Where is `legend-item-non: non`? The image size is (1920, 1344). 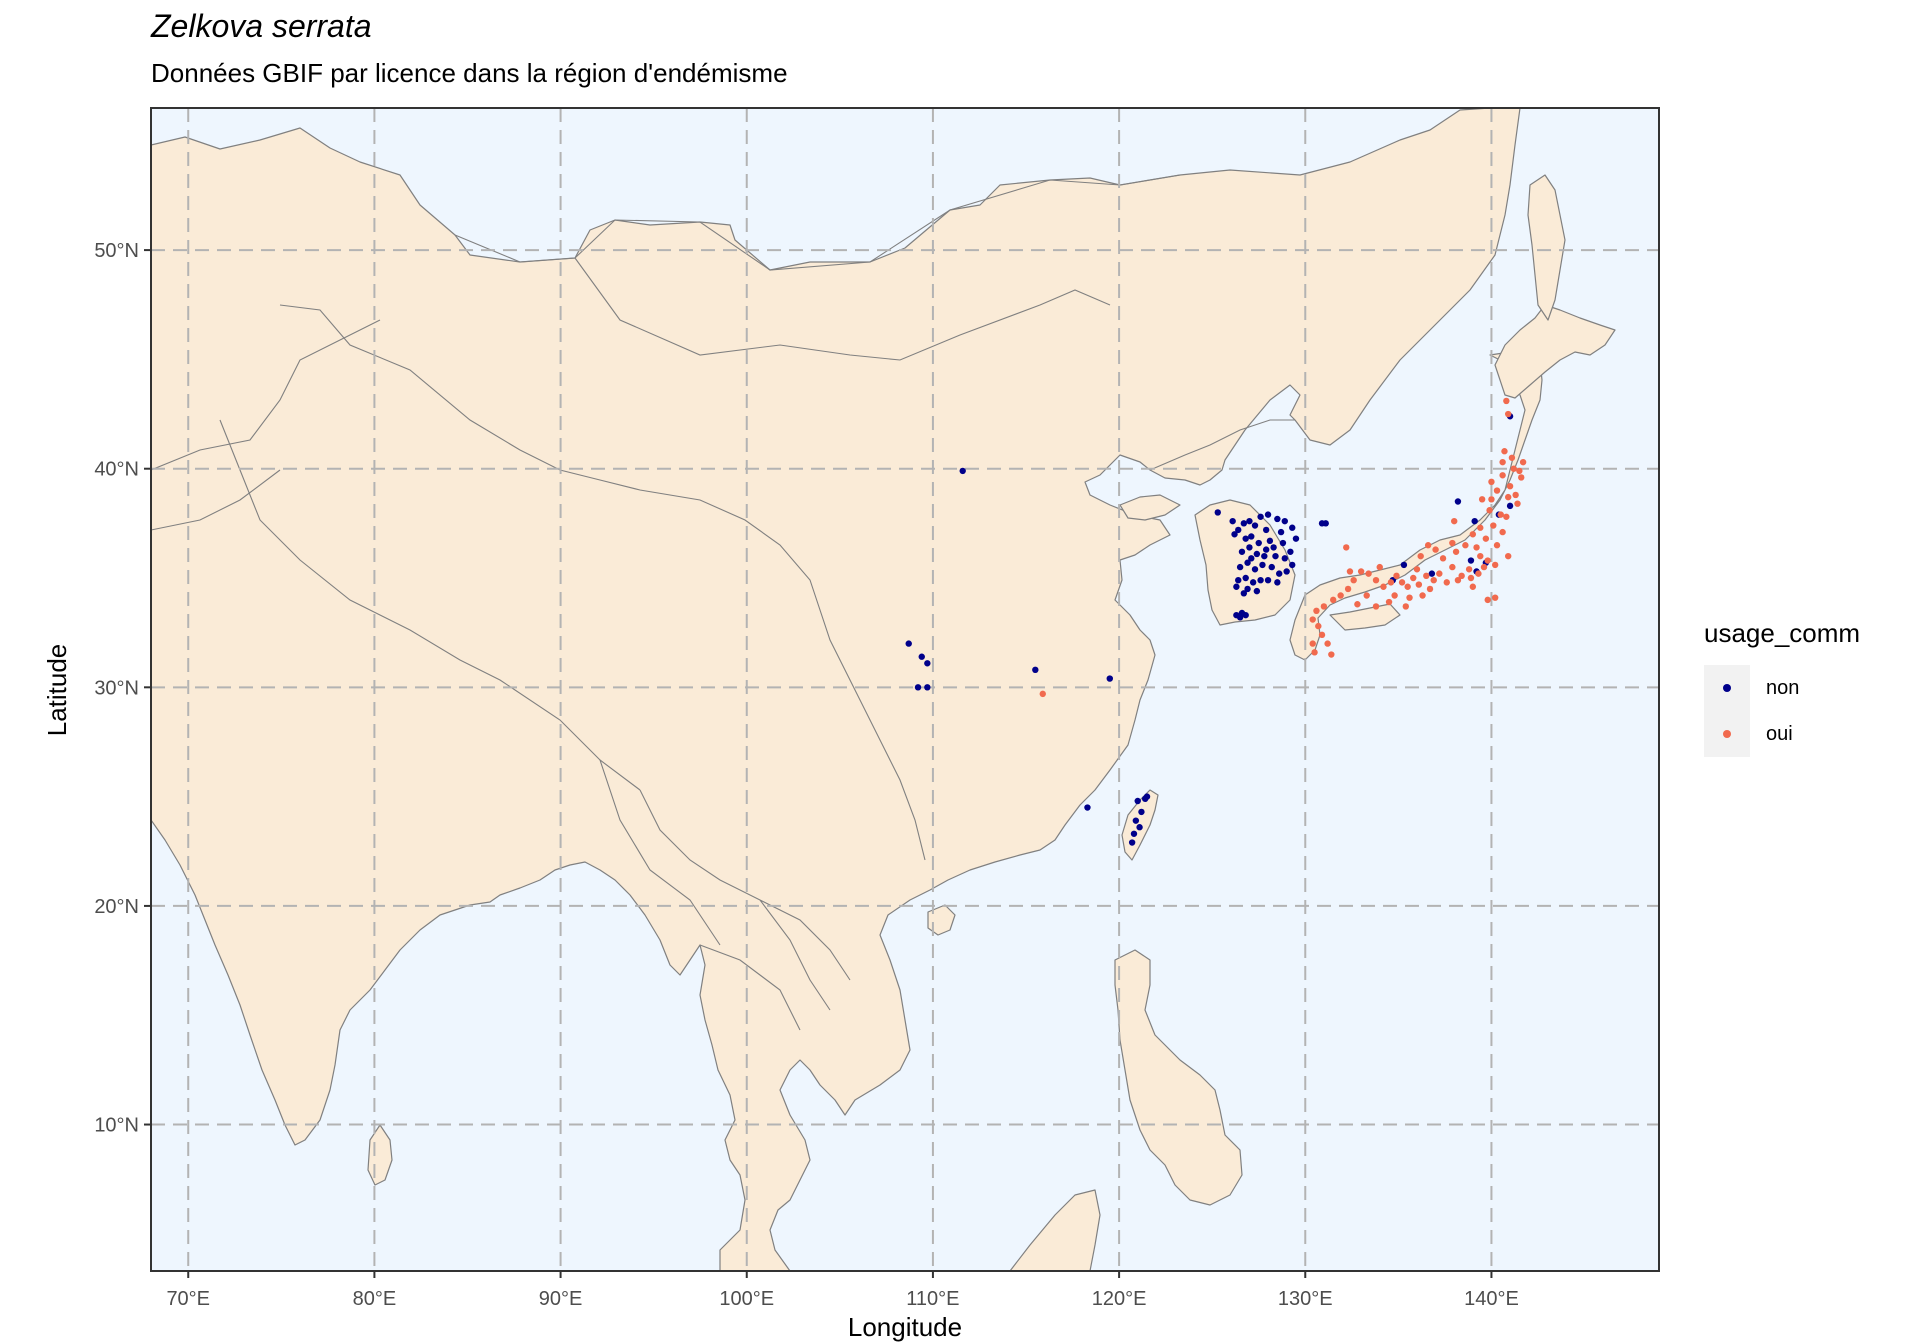
legend-item-non: non is located at coordinates (1782, 688).